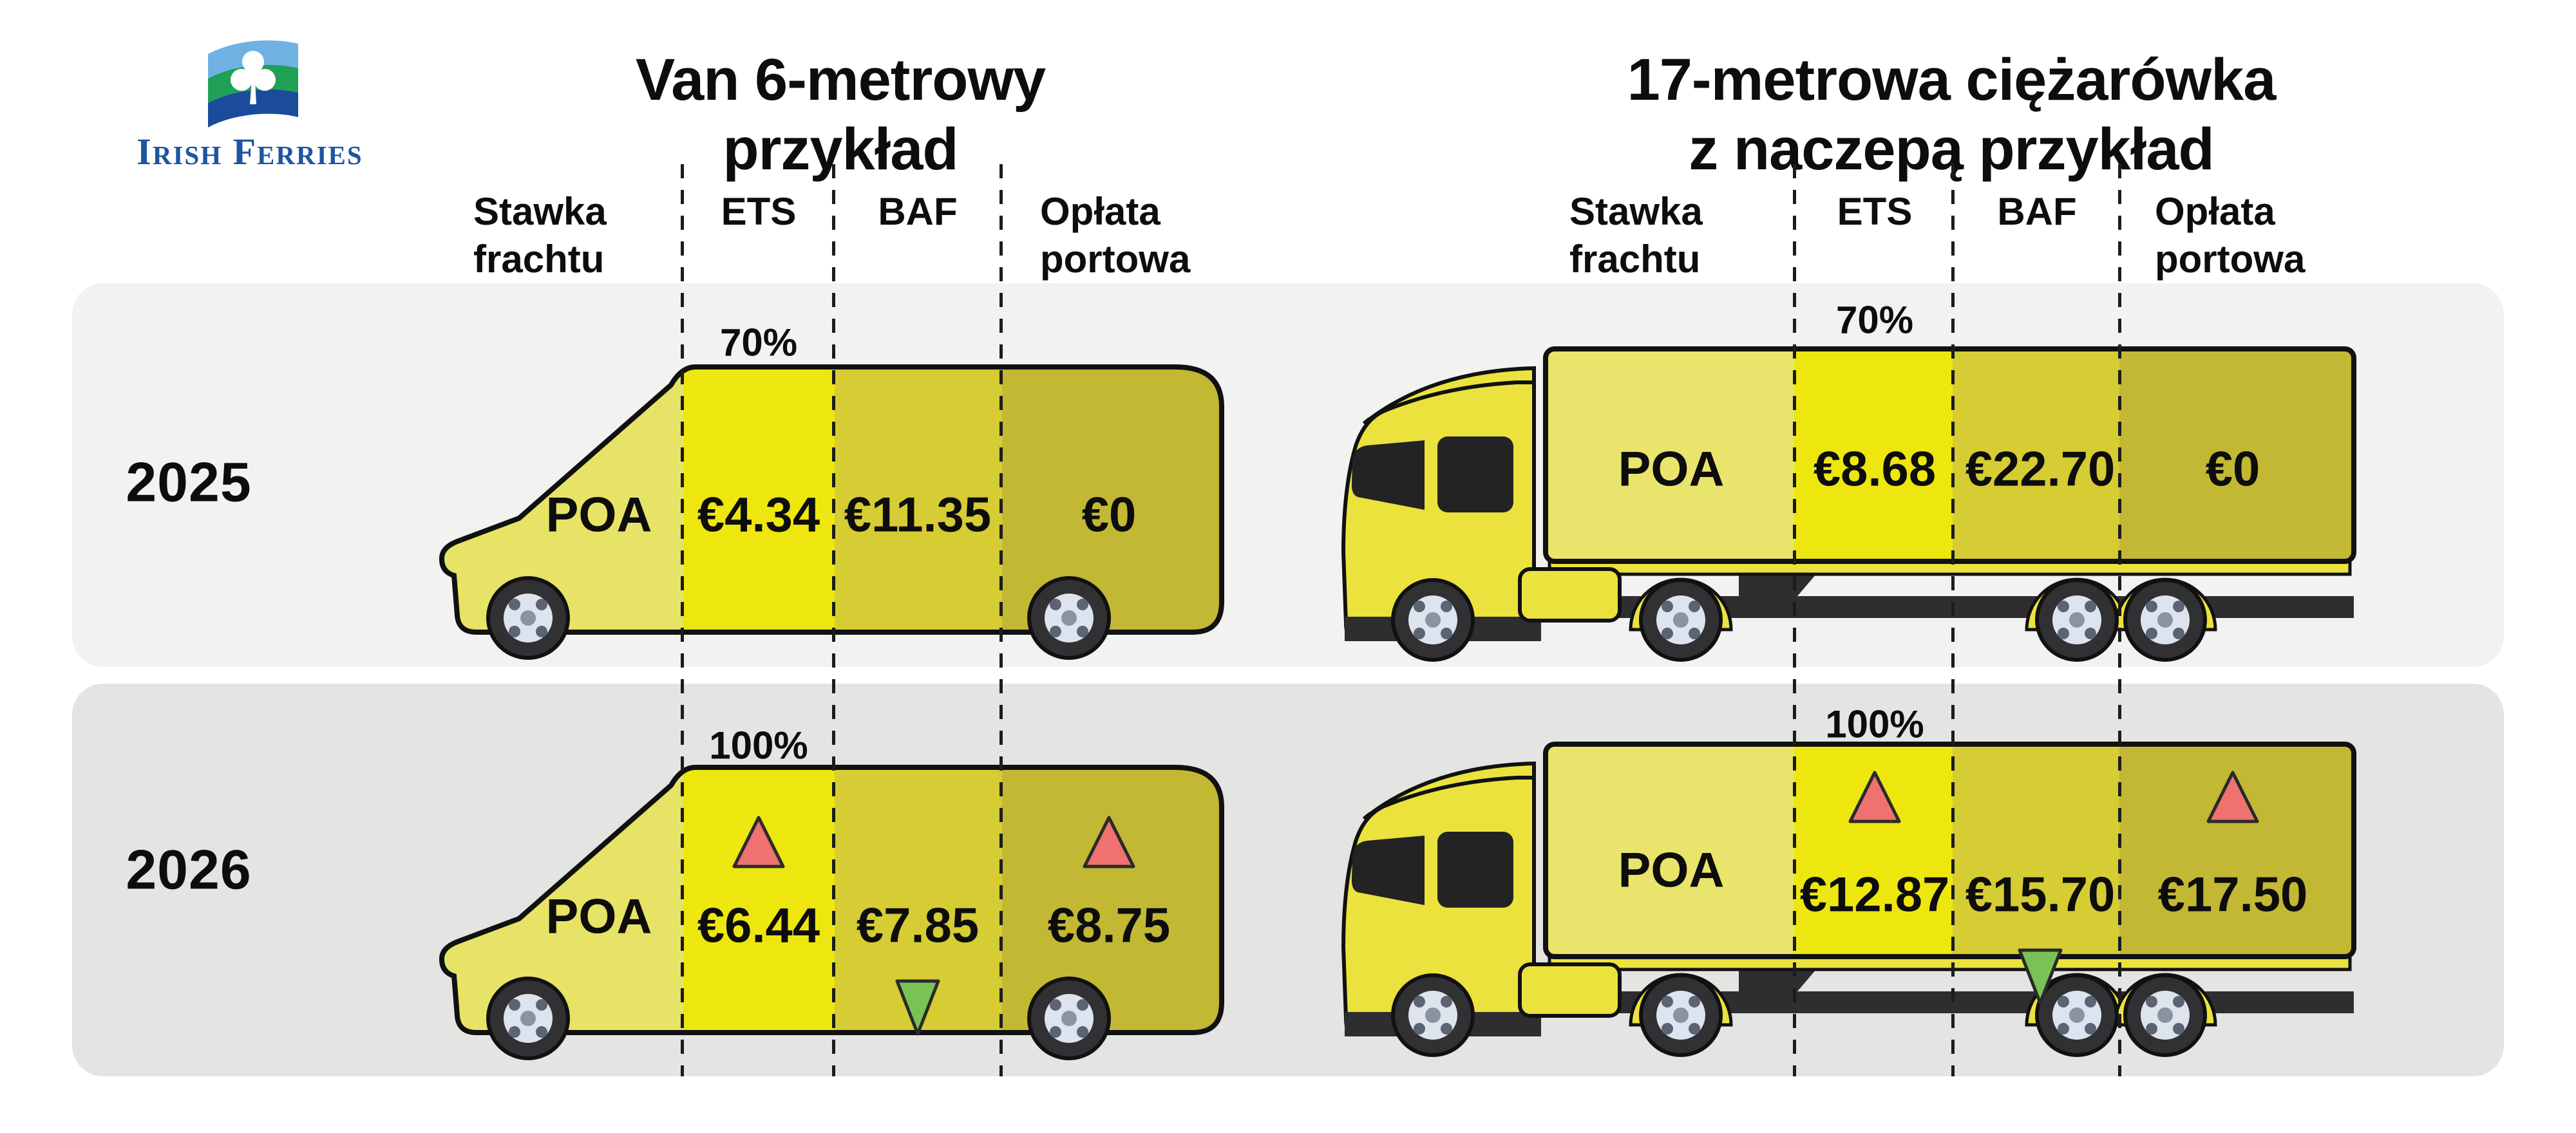 This screenshot has height=1133, width=2576. Describe the element at coordinates (1874, 797) in the screenshot. I see `truck-ets-increase-icon` at that location.